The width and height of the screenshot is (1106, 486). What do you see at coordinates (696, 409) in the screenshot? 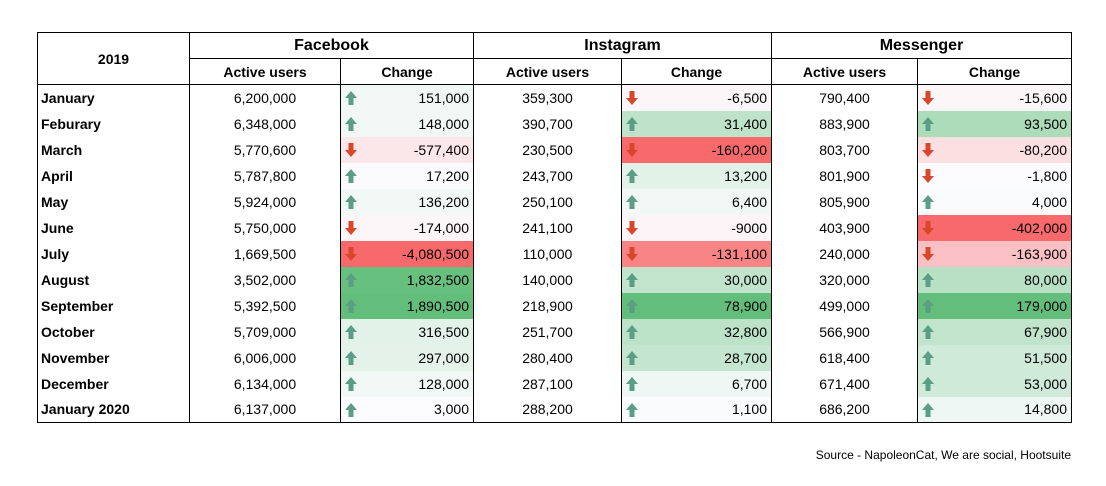
I see `instagram-change-cell: 1,100` at bounding box center [696, 409].